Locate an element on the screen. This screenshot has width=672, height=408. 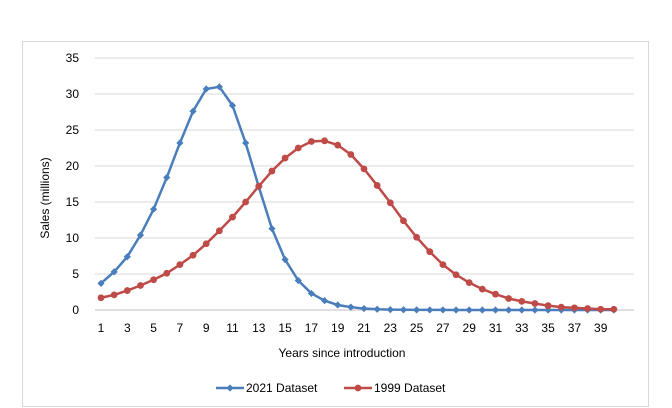
legend-label: 1999 Dataset is located at coordinates (410, 388).